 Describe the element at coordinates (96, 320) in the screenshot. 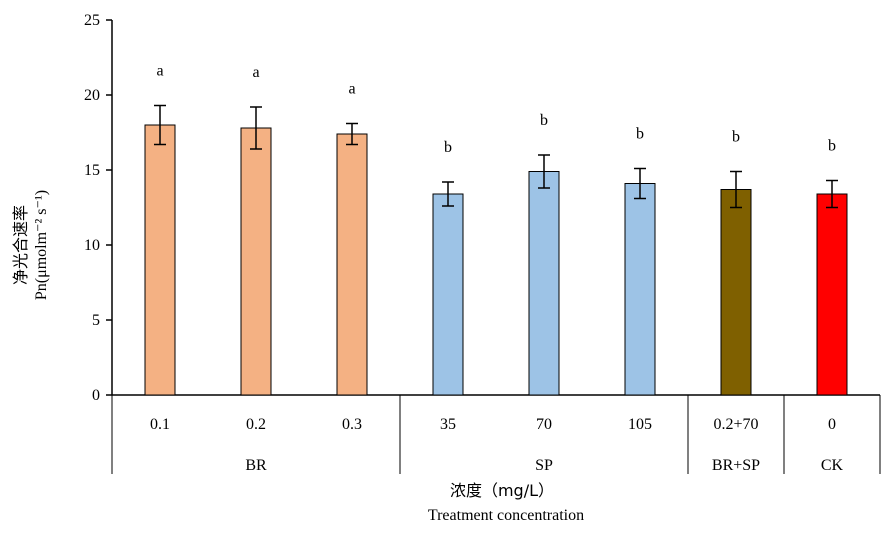

I see `y-tick-label: 5` at that location.